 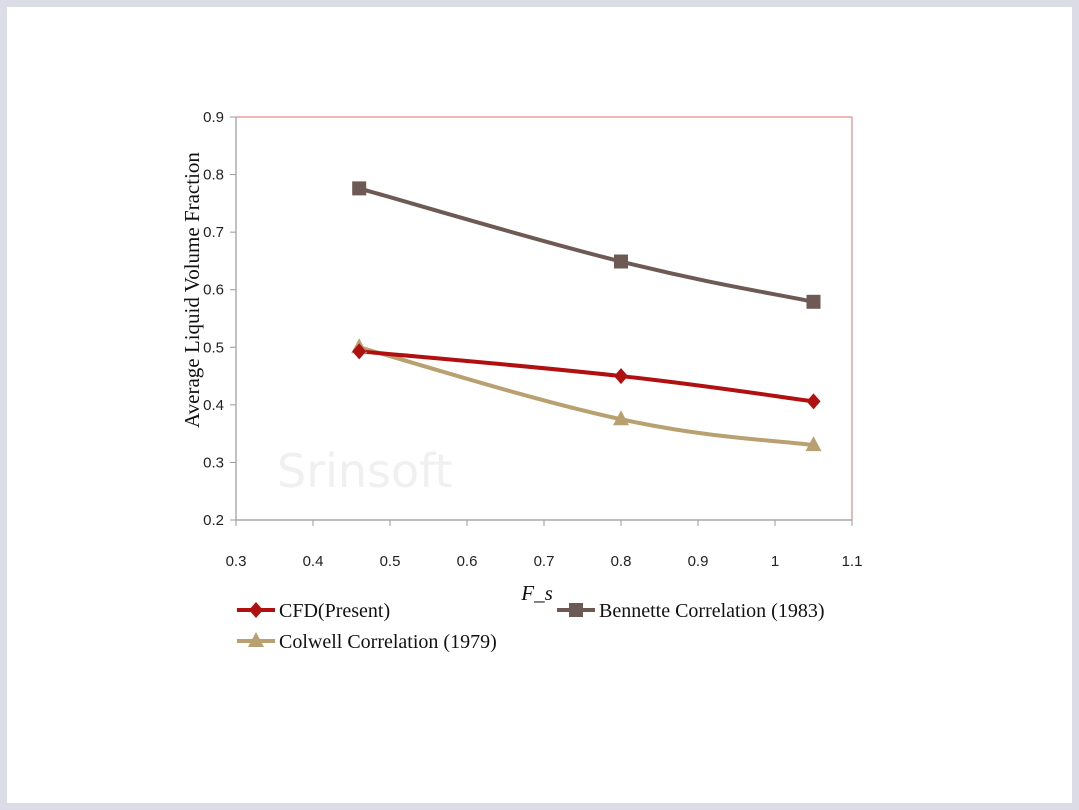 I want to click on cfd-present-line, so click(x=586, y=376).